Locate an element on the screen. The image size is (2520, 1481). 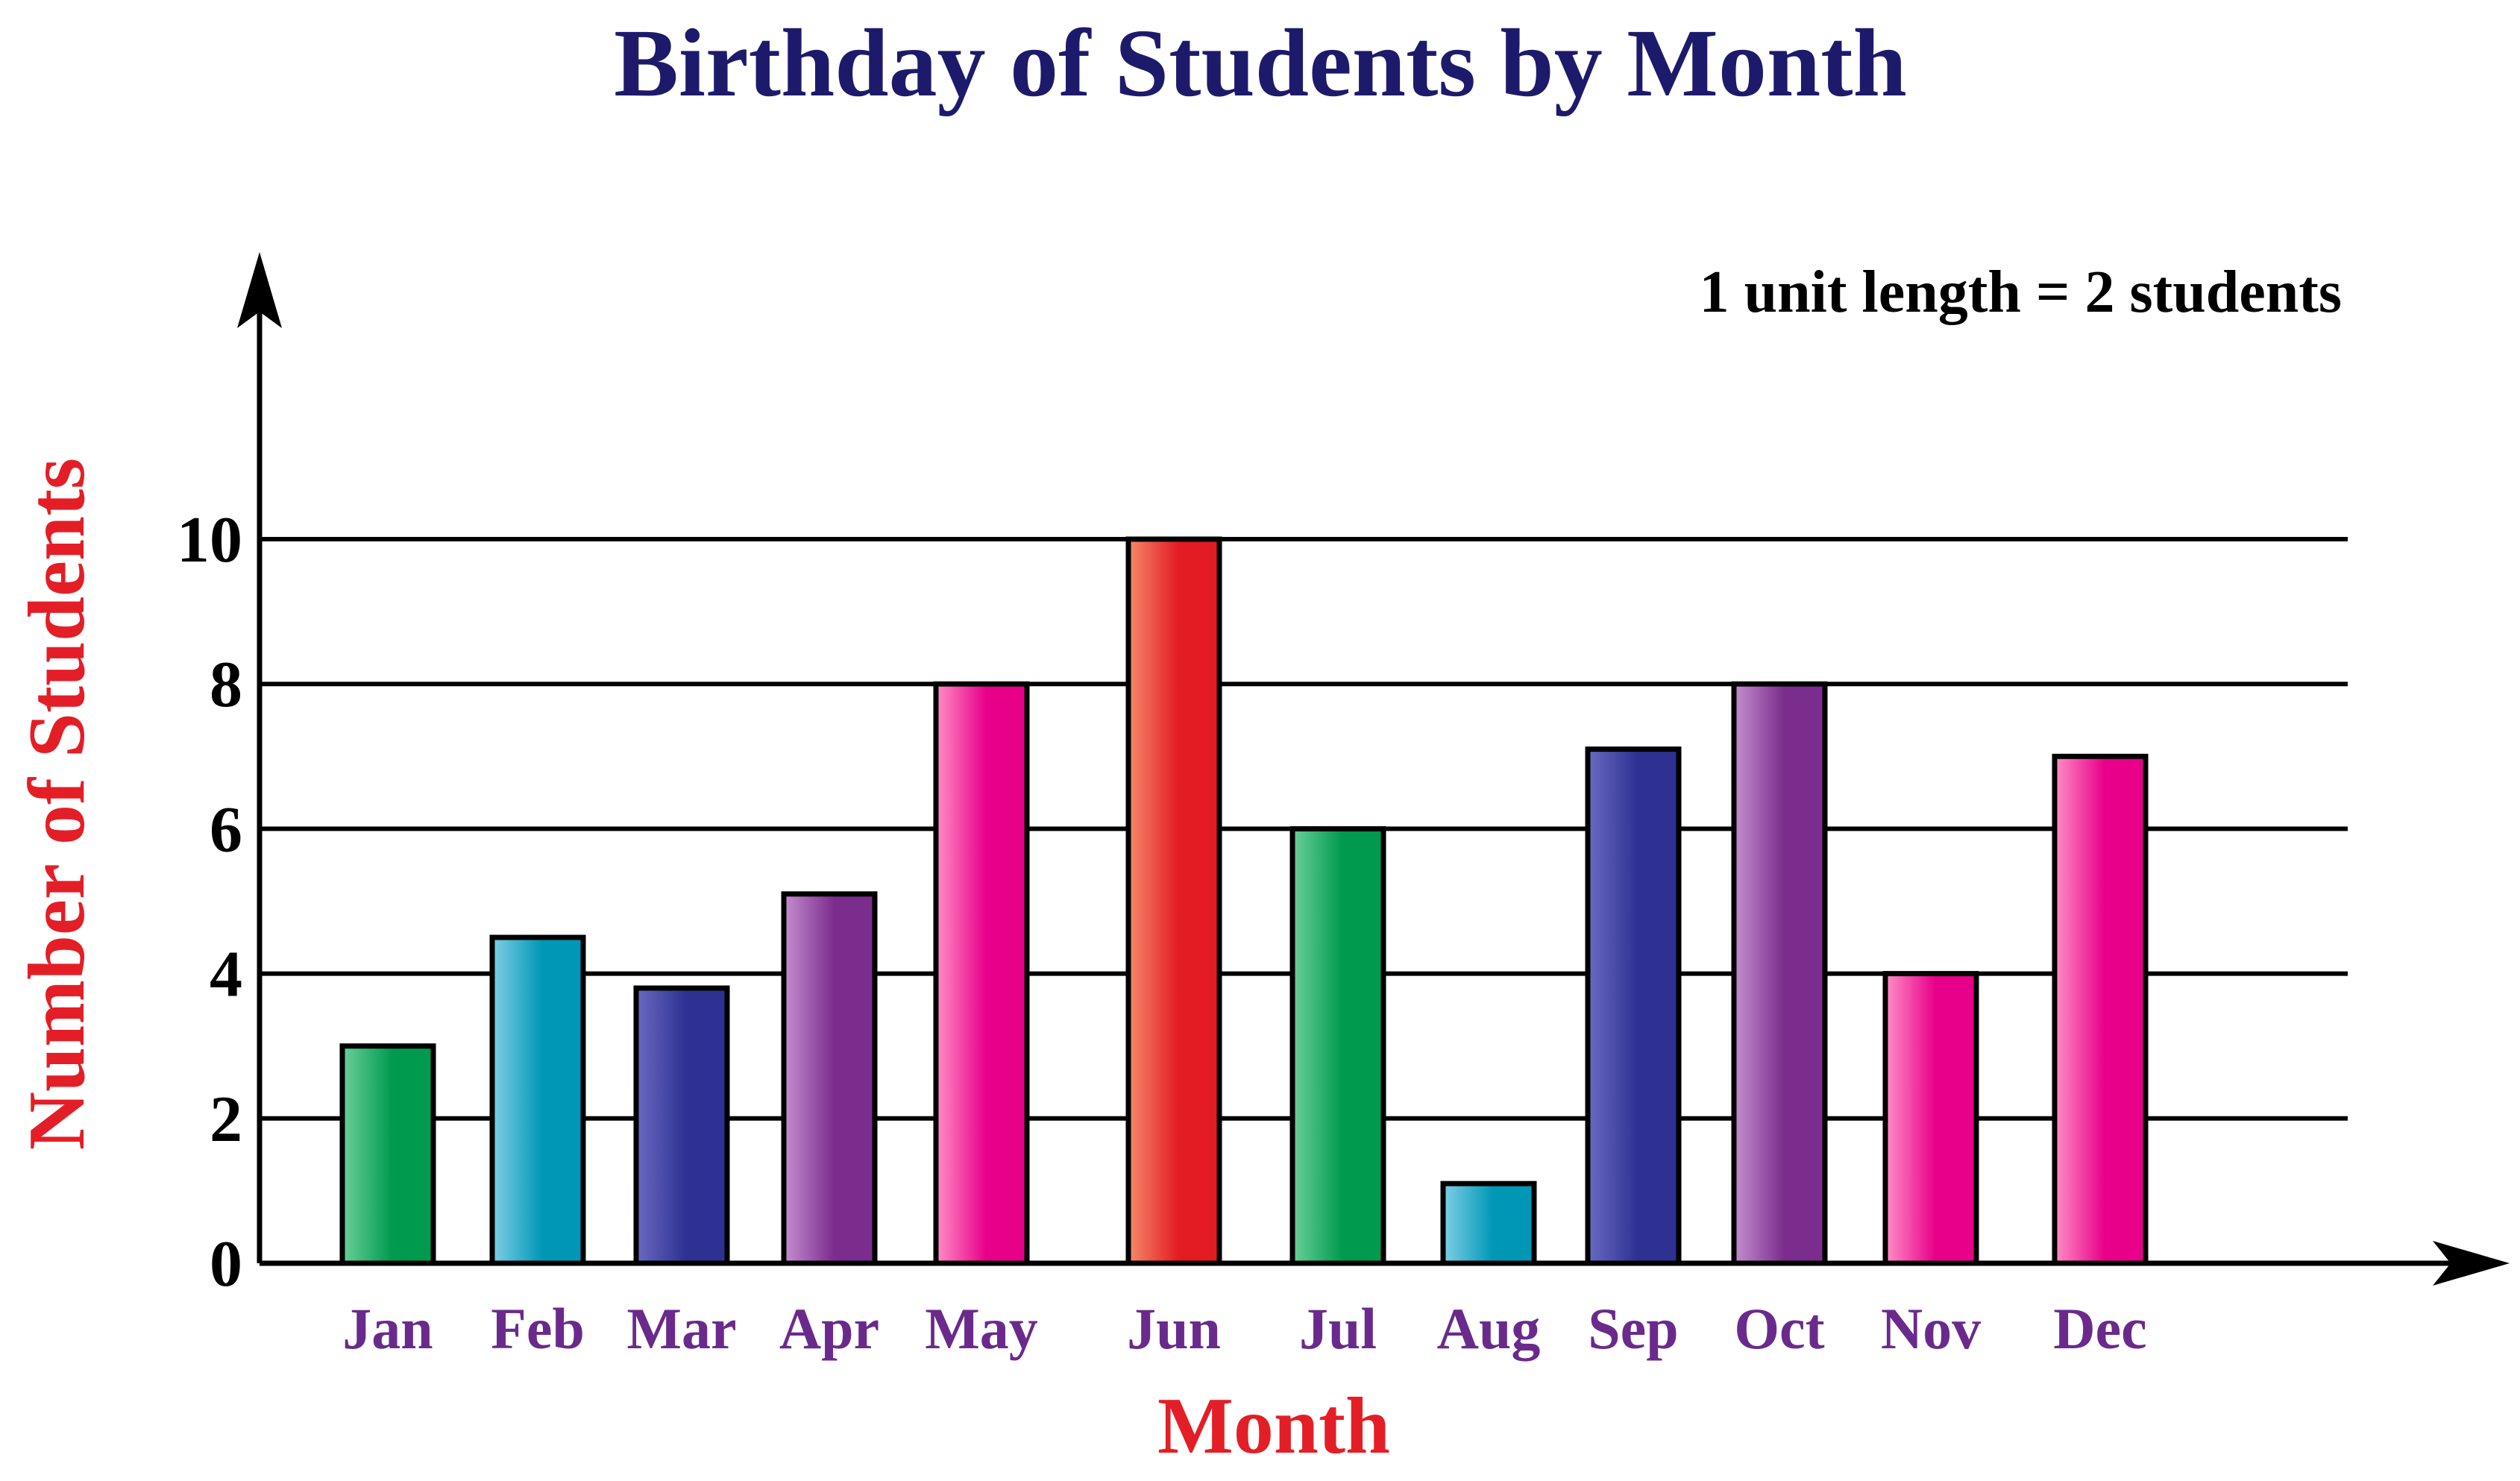
bar-may is located at coordinates (981, 973).